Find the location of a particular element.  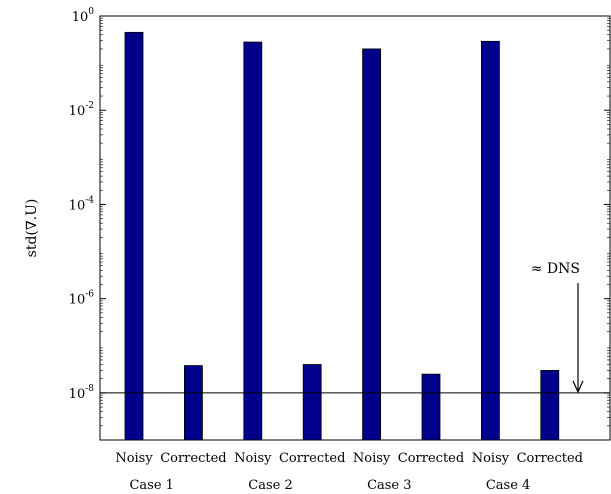

annotation-arrow-head is located at coordinates (578, 387).